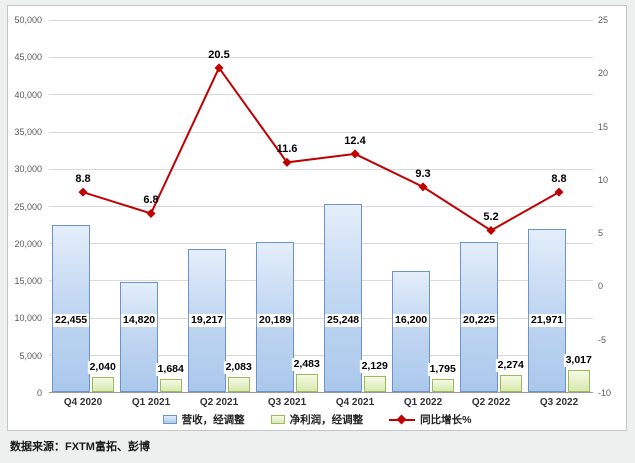 The width and height of the screenshot is (635, 463). I want to click on category-label: Q1 2022, so click(423, 402).